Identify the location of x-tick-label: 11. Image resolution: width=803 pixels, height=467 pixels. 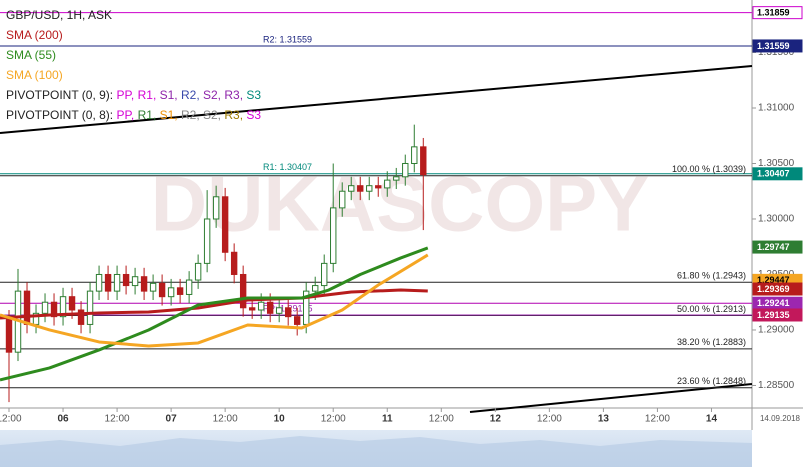
(387, 419).